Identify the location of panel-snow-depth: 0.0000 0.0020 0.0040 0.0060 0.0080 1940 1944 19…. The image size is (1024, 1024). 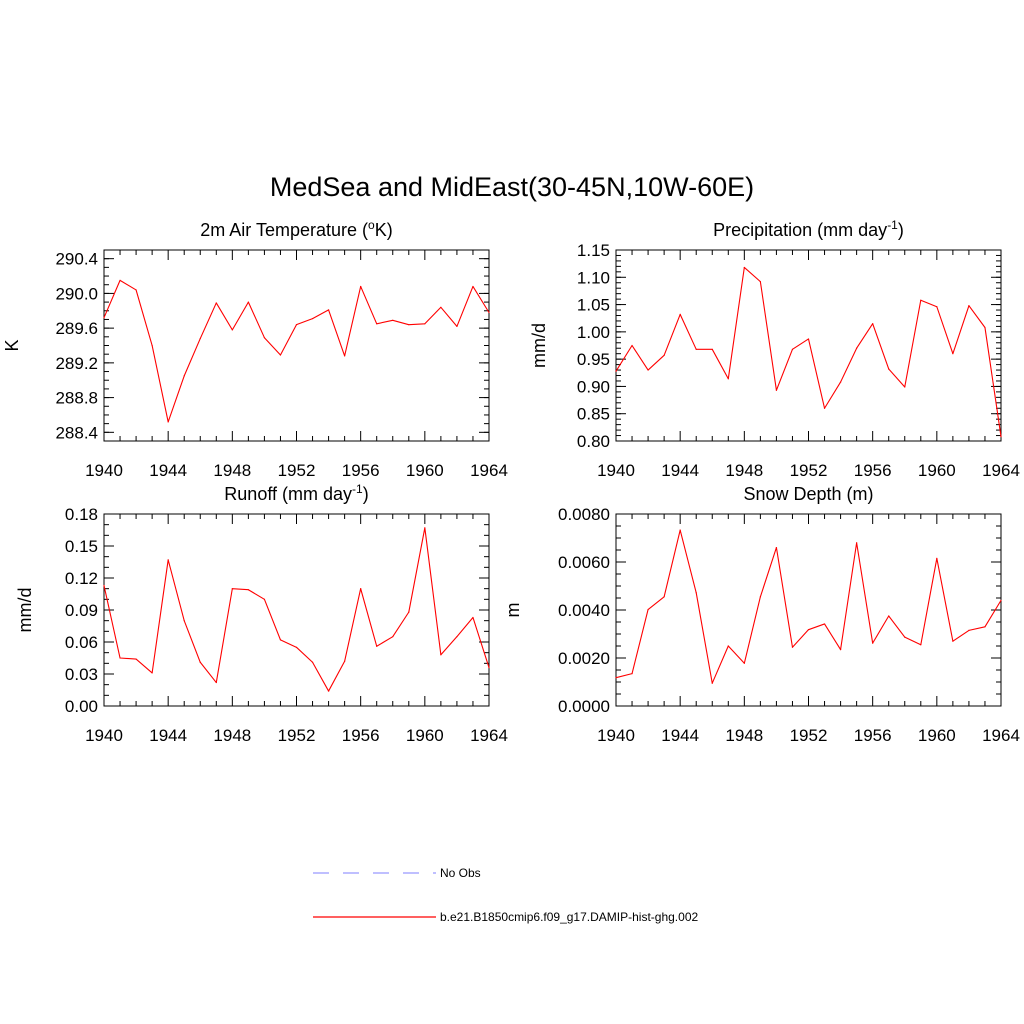
(761, 614).